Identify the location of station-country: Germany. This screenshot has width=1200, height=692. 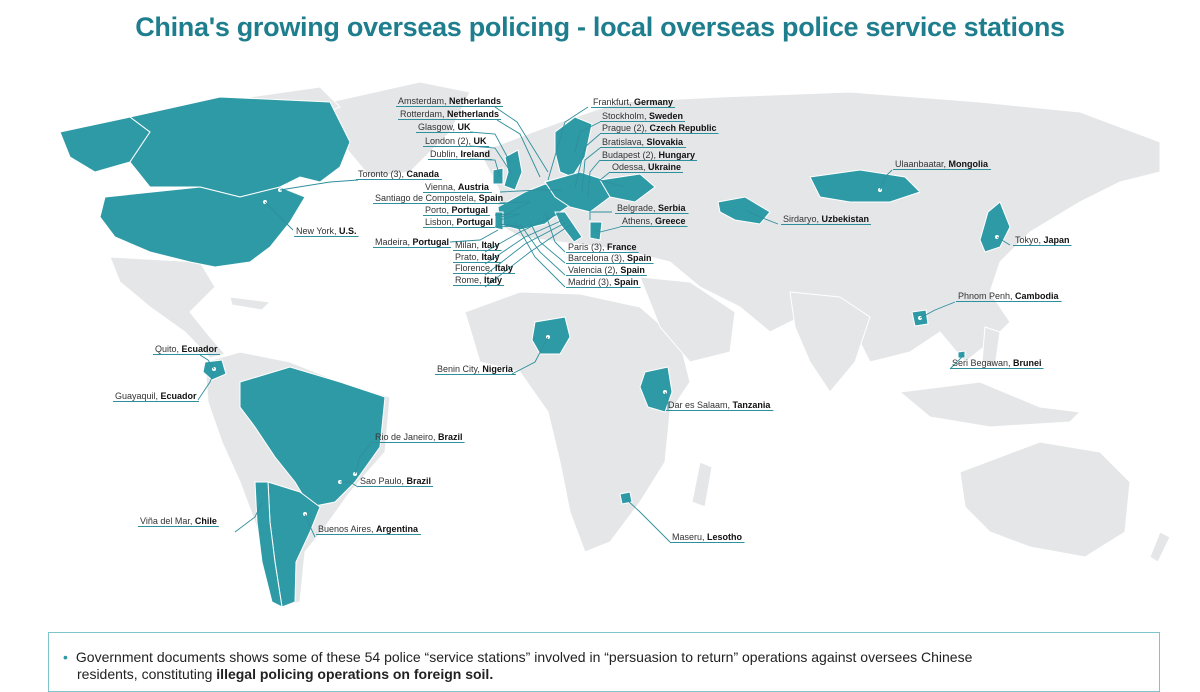
(653, 102).